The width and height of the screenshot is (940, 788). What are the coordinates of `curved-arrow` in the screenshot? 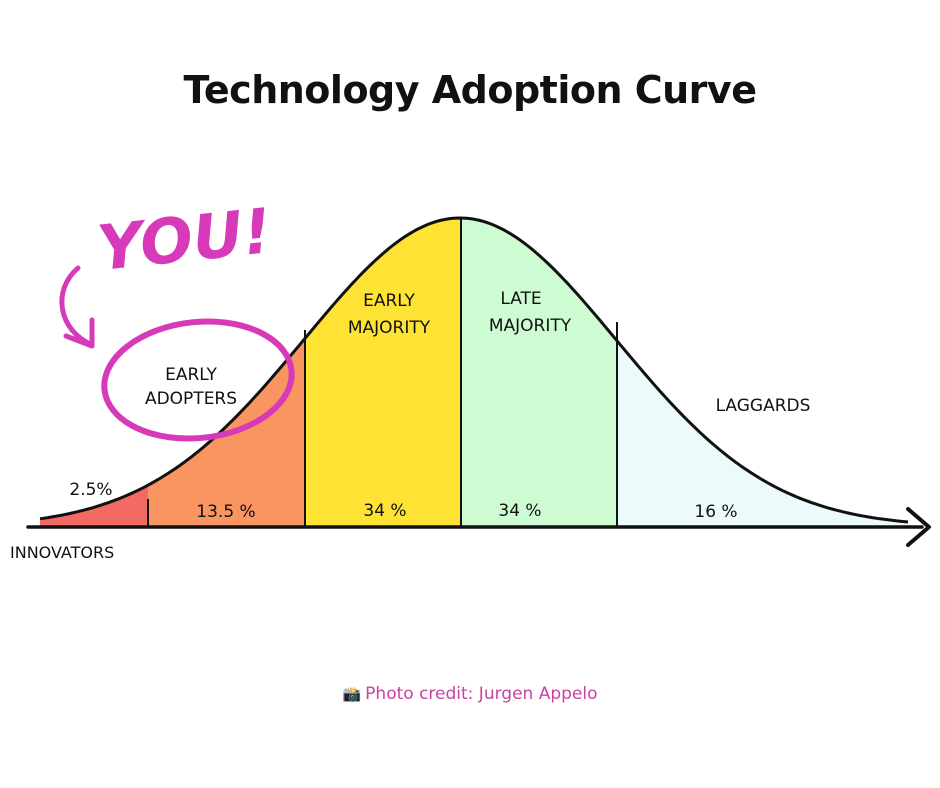 It's located at (77, 306).